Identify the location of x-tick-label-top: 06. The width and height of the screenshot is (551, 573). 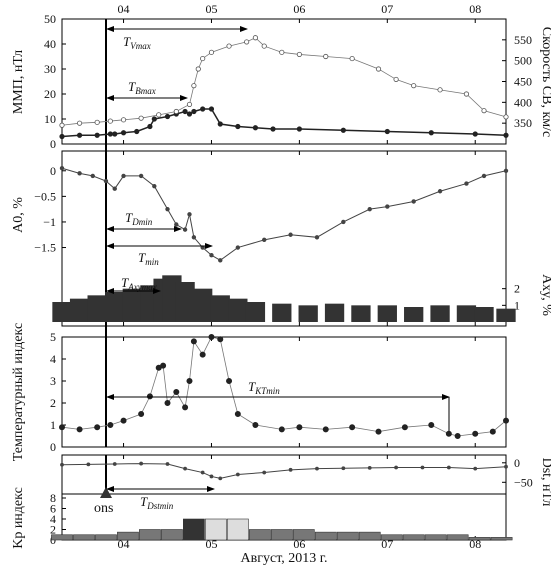
(299, 9).